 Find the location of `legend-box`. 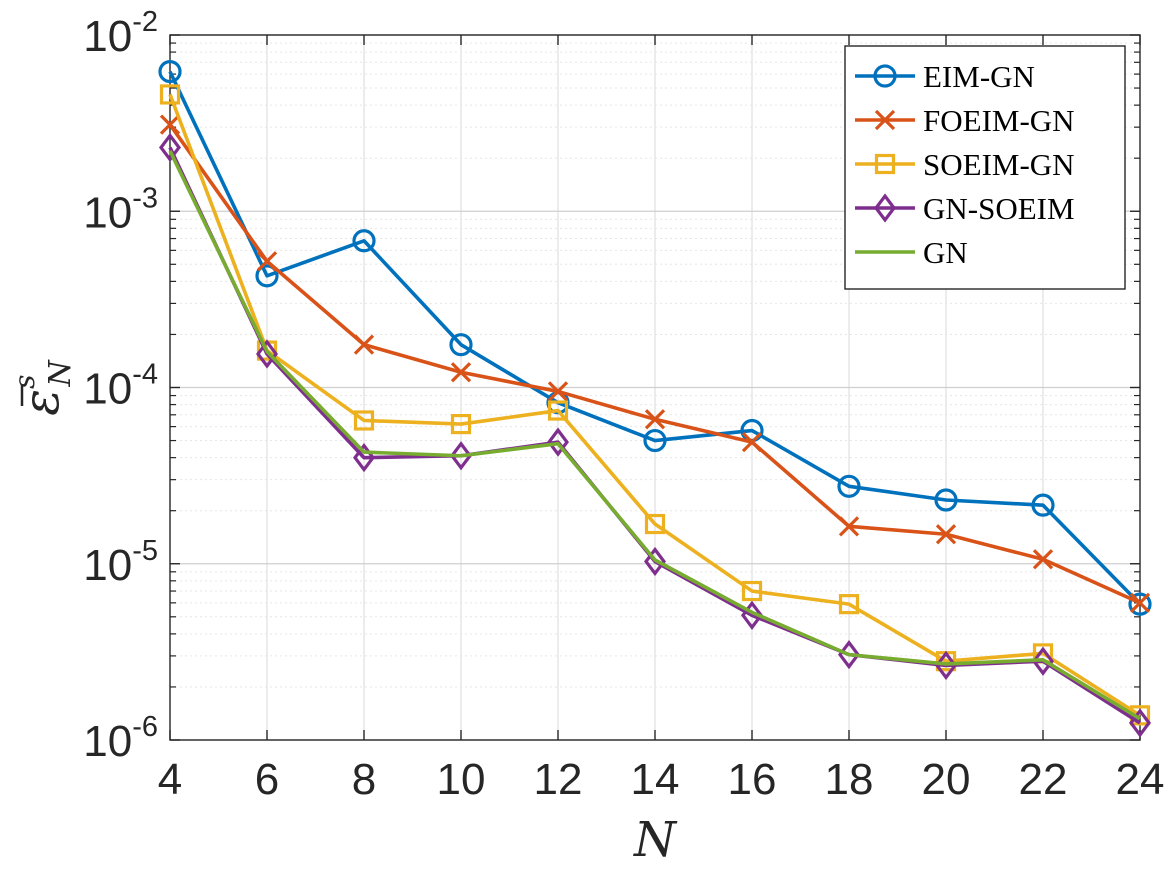

legend-box is located at coordinates (985, 167).